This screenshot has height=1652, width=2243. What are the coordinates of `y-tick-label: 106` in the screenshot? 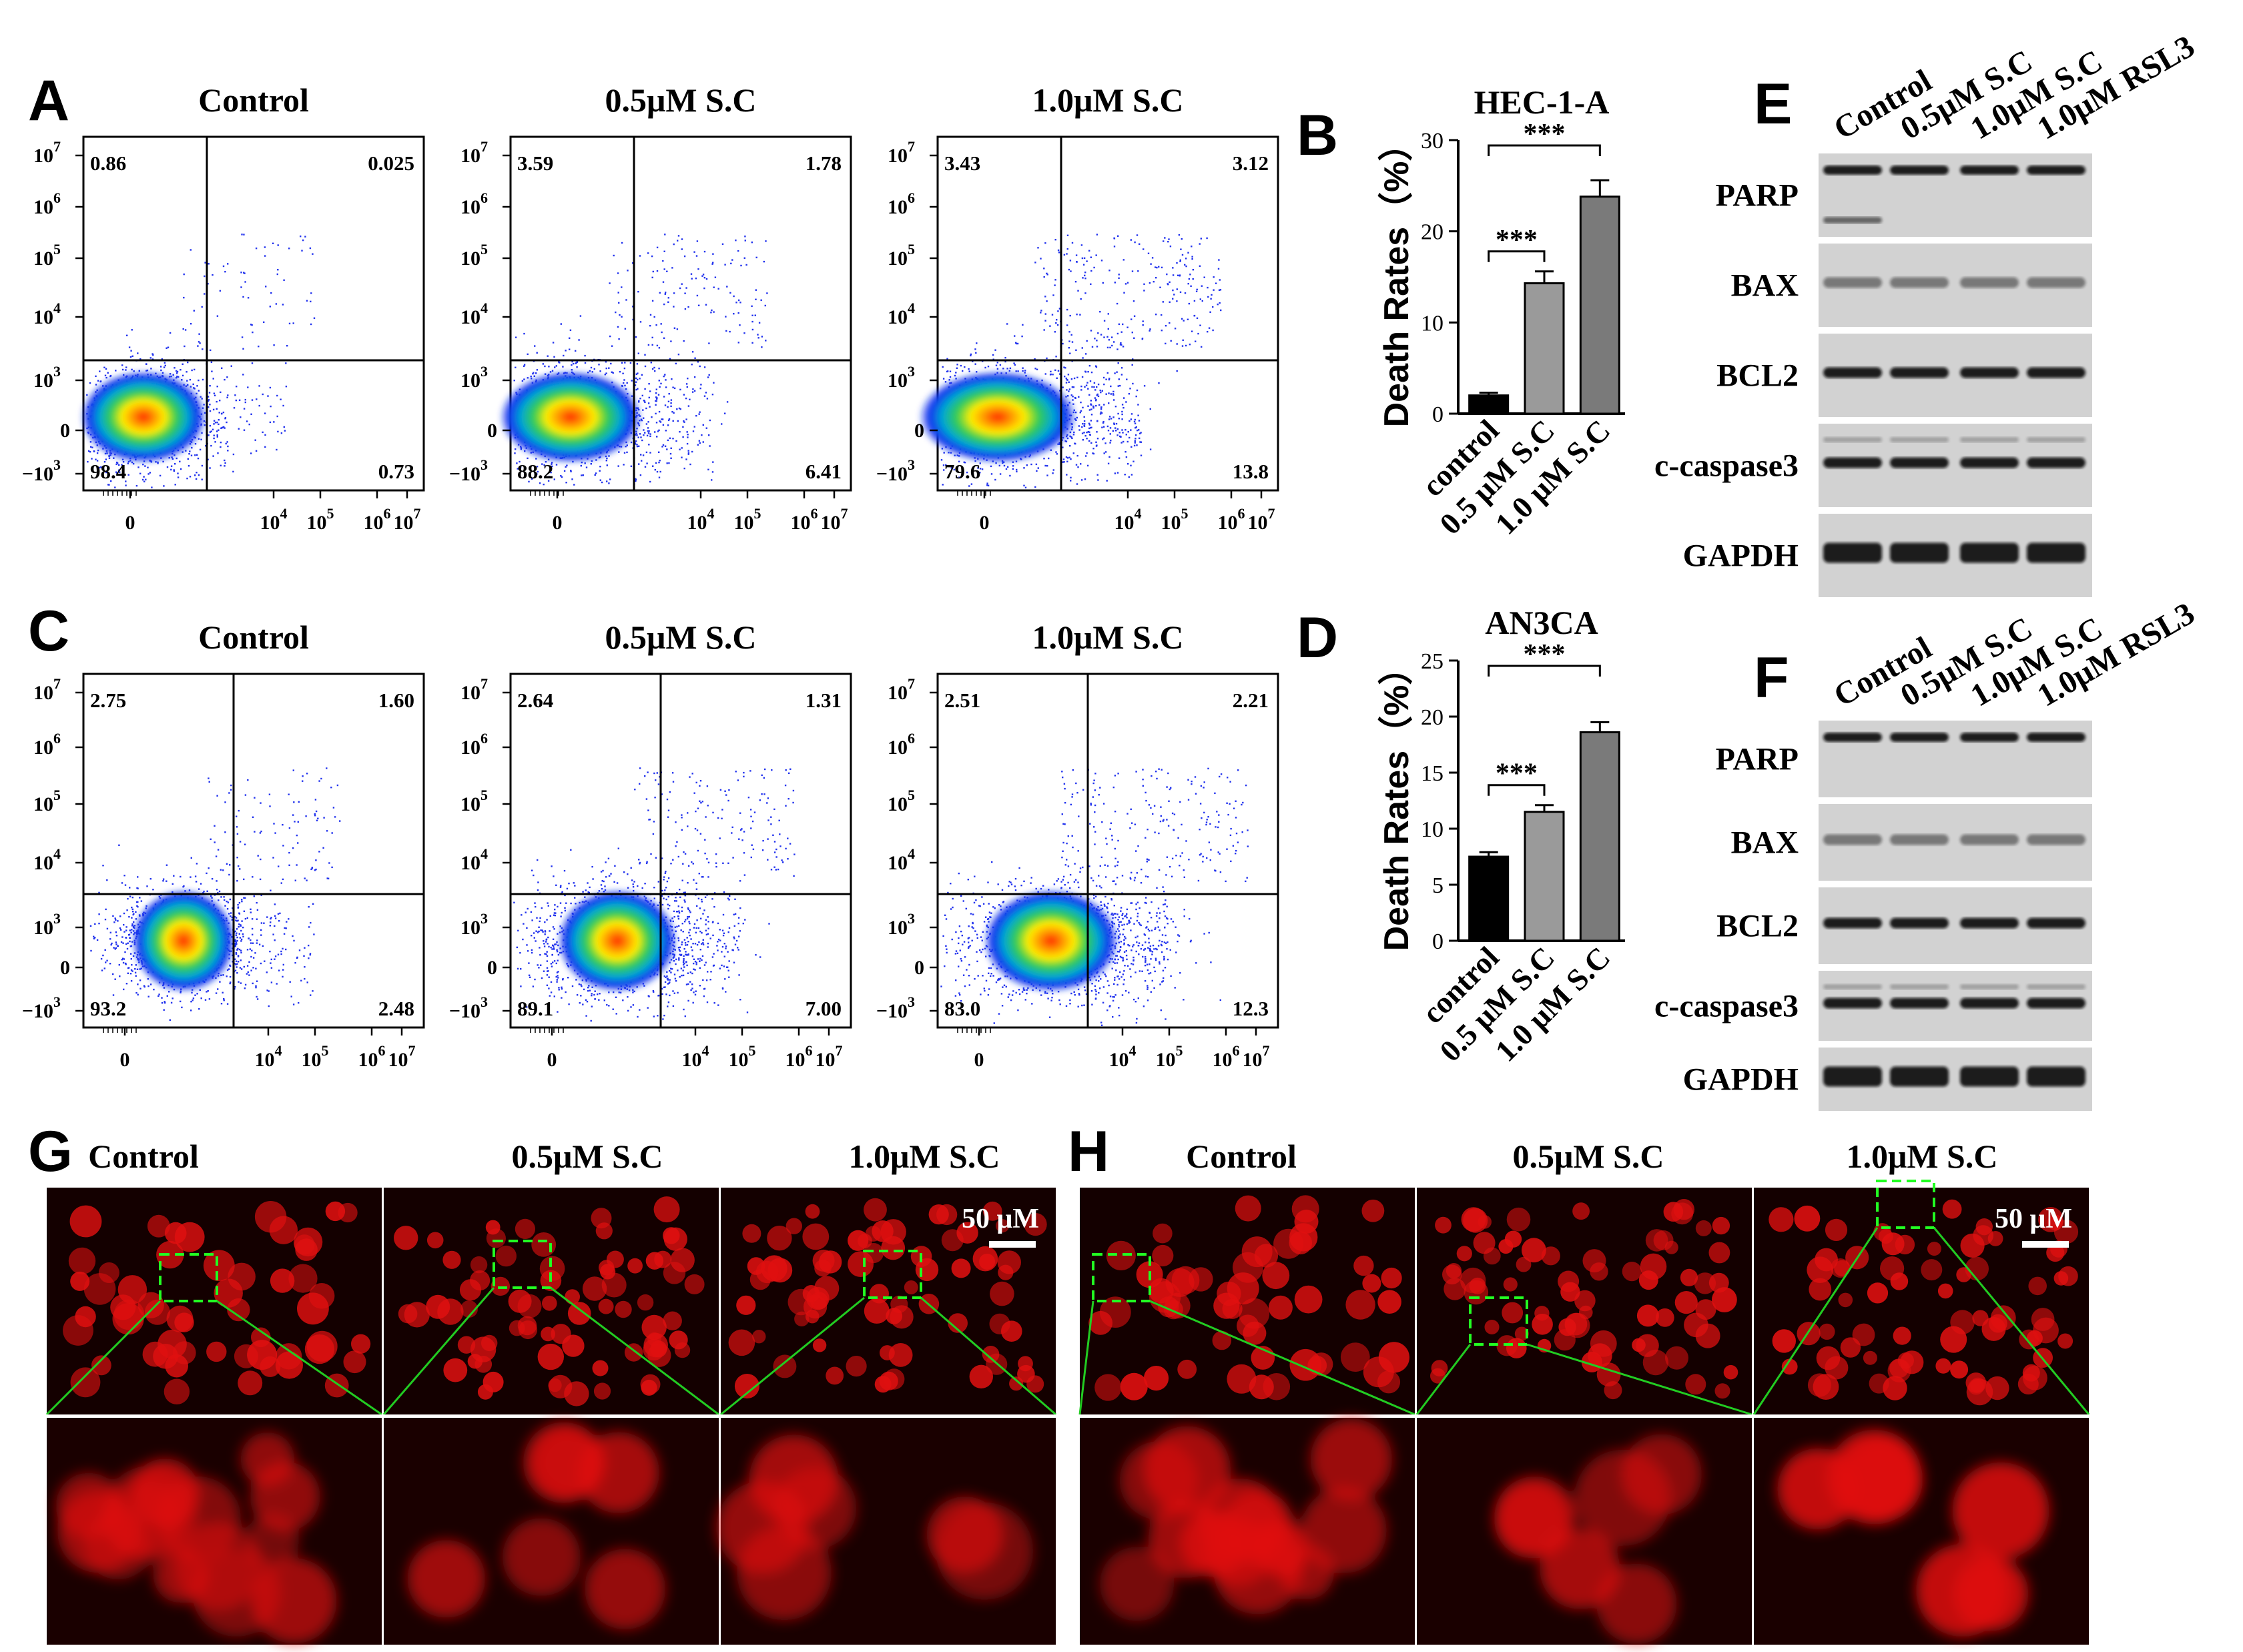 It's located at (47, 203).